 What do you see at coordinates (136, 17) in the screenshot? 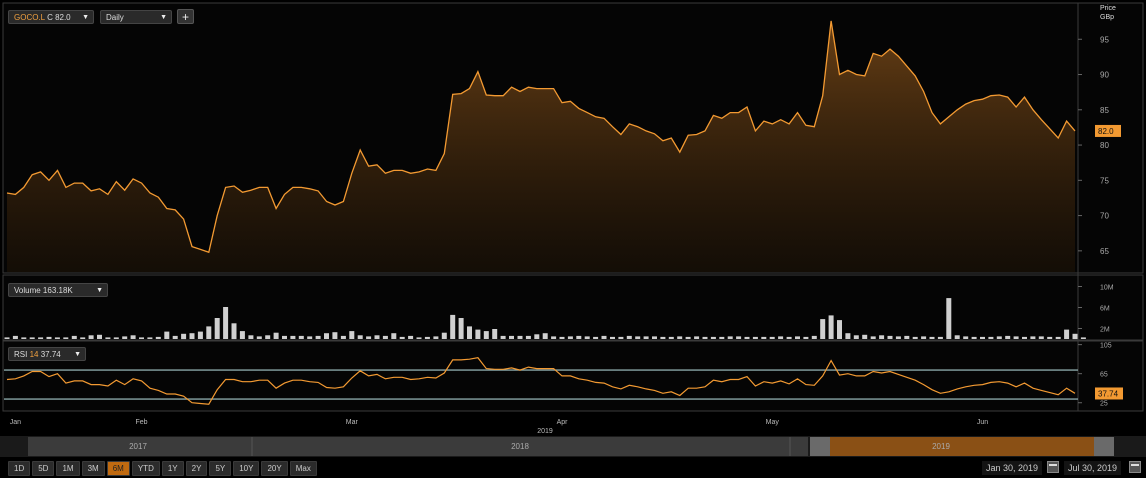
I see `interval-dropdown: Daily ▼` at bounding box center [136, 17].